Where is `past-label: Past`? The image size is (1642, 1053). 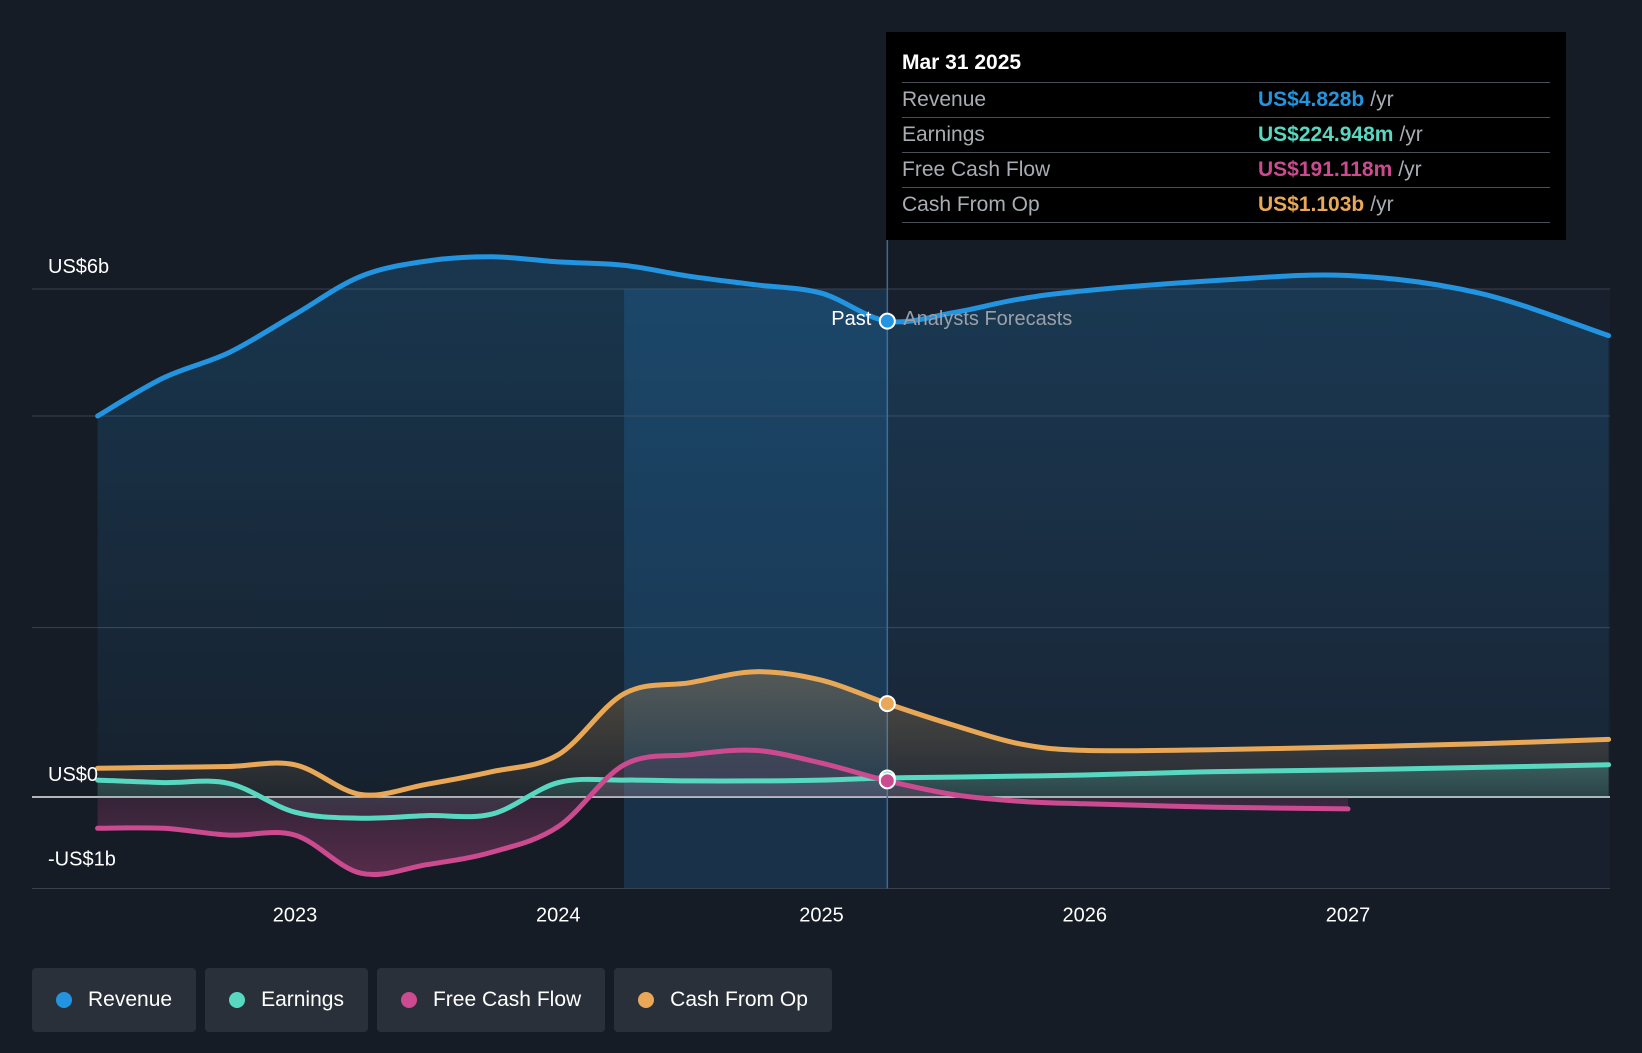
past-label: Past is located at coordinates (851, 319).